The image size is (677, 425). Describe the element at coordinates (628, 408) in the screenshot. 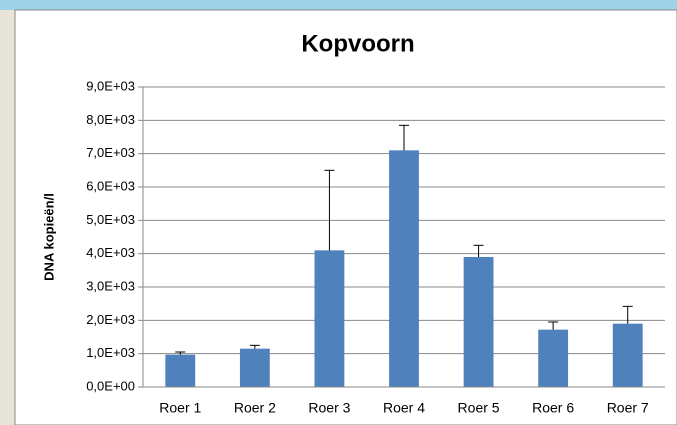

I see `x-tick-label: Roer 7` at that location.